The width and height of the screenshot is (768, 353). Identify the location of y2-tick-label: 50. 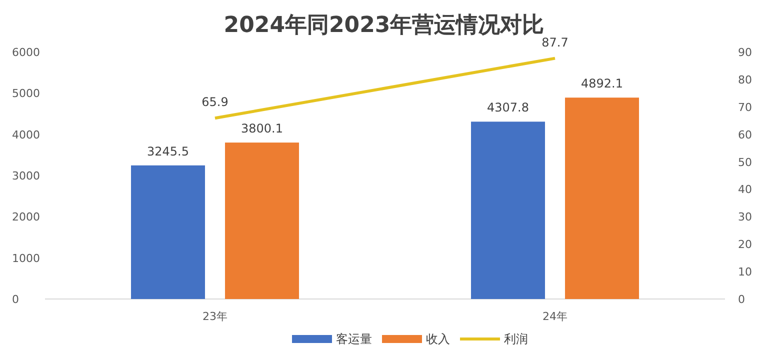
(745, 162).